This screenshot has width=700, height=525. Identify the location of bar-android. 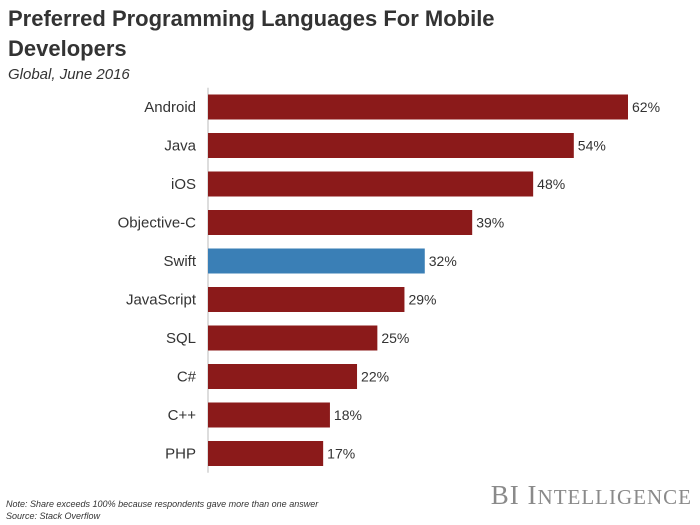
(418, 107).